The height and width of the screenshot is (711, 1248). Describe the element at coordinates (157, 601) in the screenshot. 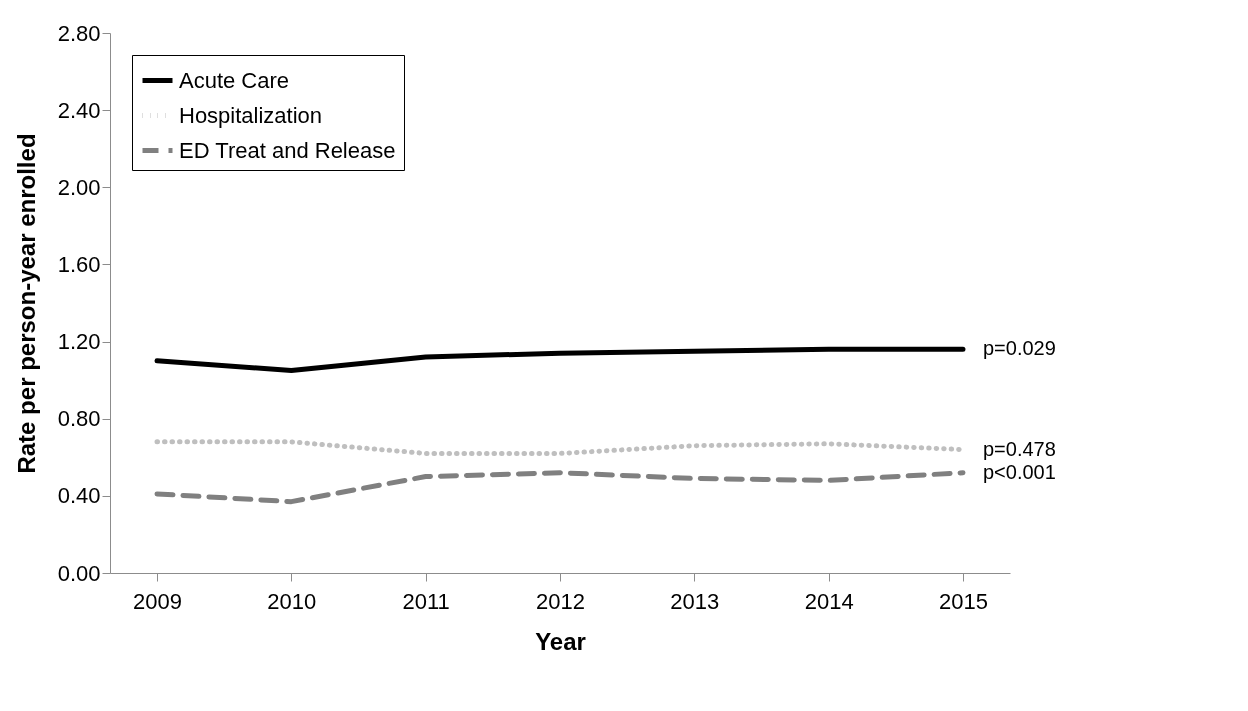

I see `x-tick-label: 2009` at that location.